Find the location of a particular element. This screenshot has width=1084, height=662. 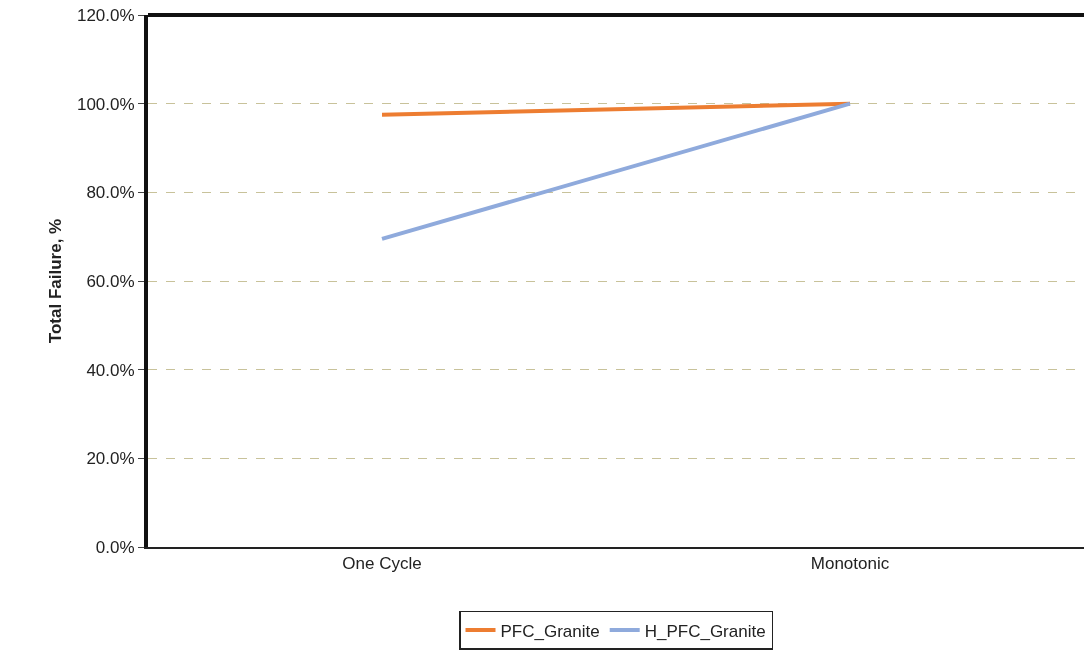

x-tick-label: Monotonic is located at coordinates (850, 564).